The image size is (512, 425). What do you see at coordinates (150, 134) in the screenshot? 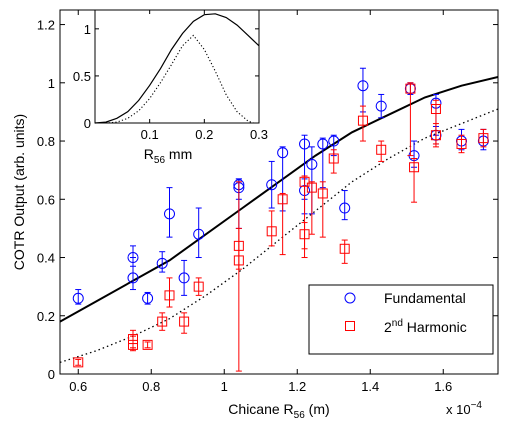
I see `inset-x-tick-label: 0.1` at bounding box center [150, 134].